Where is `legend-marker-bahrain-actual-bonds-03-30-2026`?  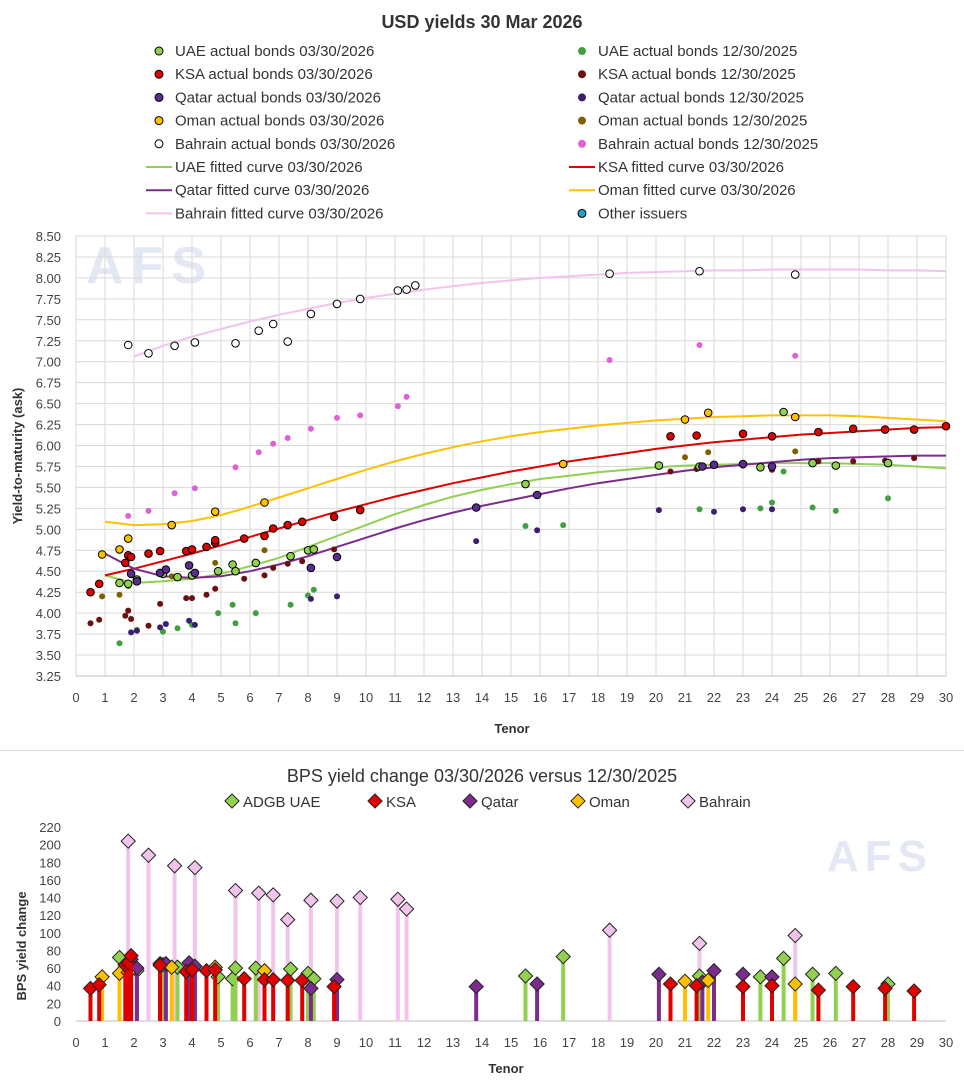 legend-marker-bahrain-actual-bonds-03-30-2026 is located at coordinates (159, 144).